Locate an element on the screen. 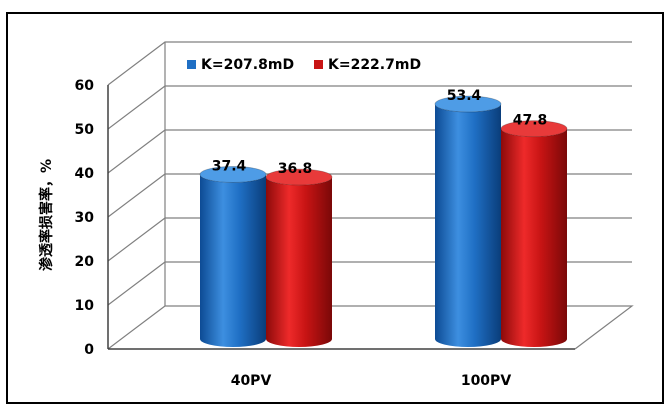  legend-item: K=207.8mD is located at coordinates (240, 65).